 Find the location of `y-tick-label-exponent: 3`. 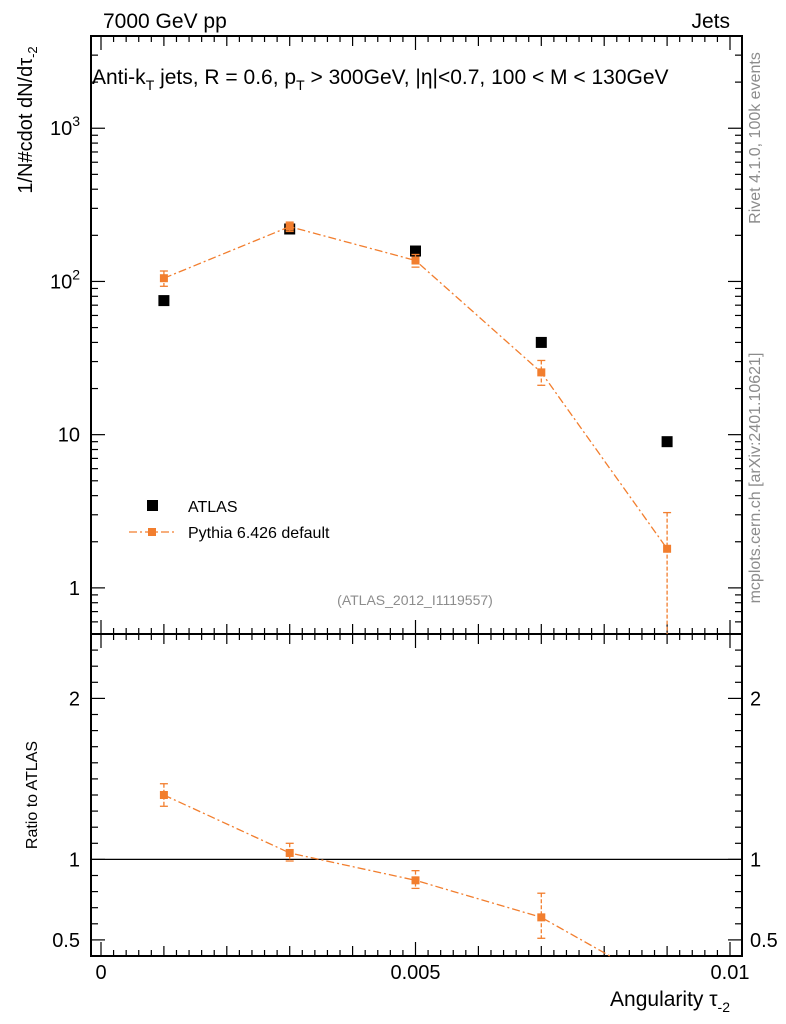

y-tick-label-exponent: 3 is located at coordinates (76, 121).